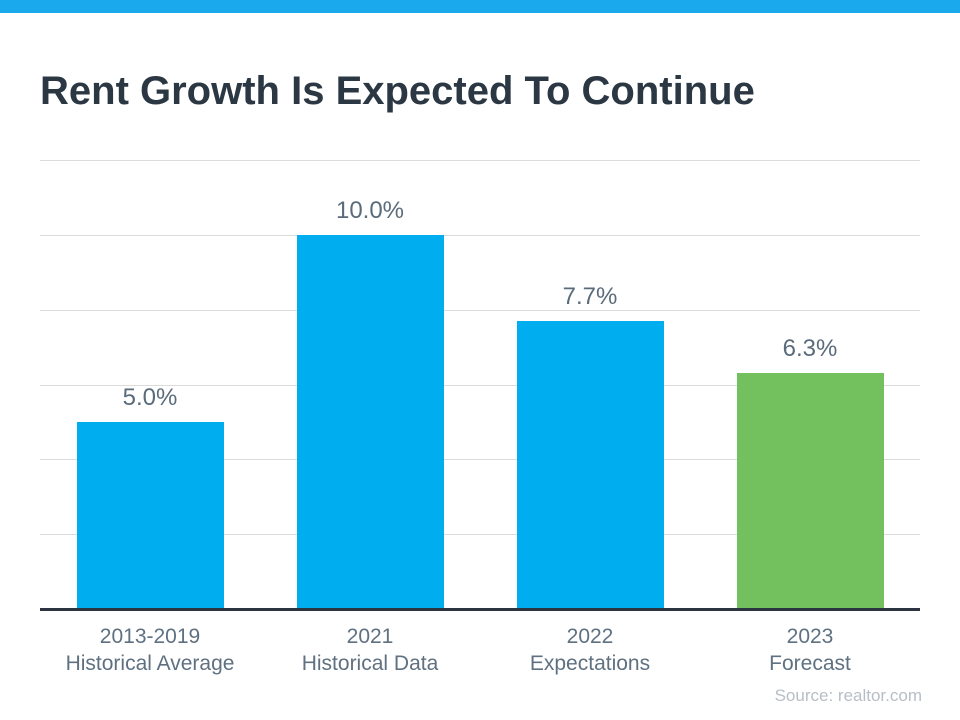 The width and height of the screenshot is (960, 720). Describe the element at coordinates (848, 695) in the screenshot. I see `source-attribution: Source: realtor.com` at that location.